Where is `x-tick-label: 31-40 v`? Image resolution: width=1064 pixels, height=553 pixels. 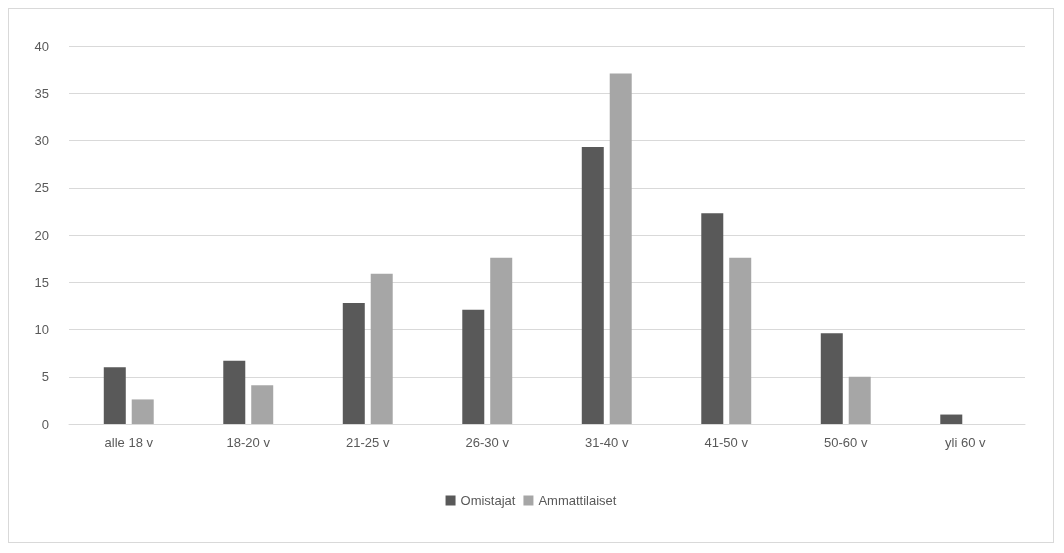
x-tick-label: 31-40 v is located at coordinates (607, 442).